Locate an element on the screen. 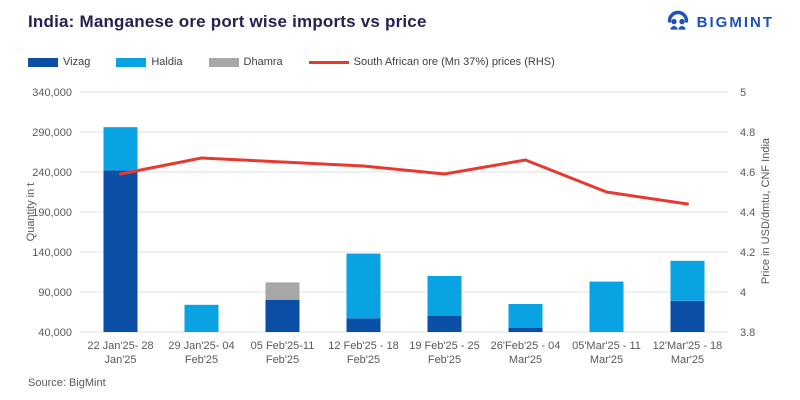  brand-logo: BIGMINT is located at coordinates (719, 22).